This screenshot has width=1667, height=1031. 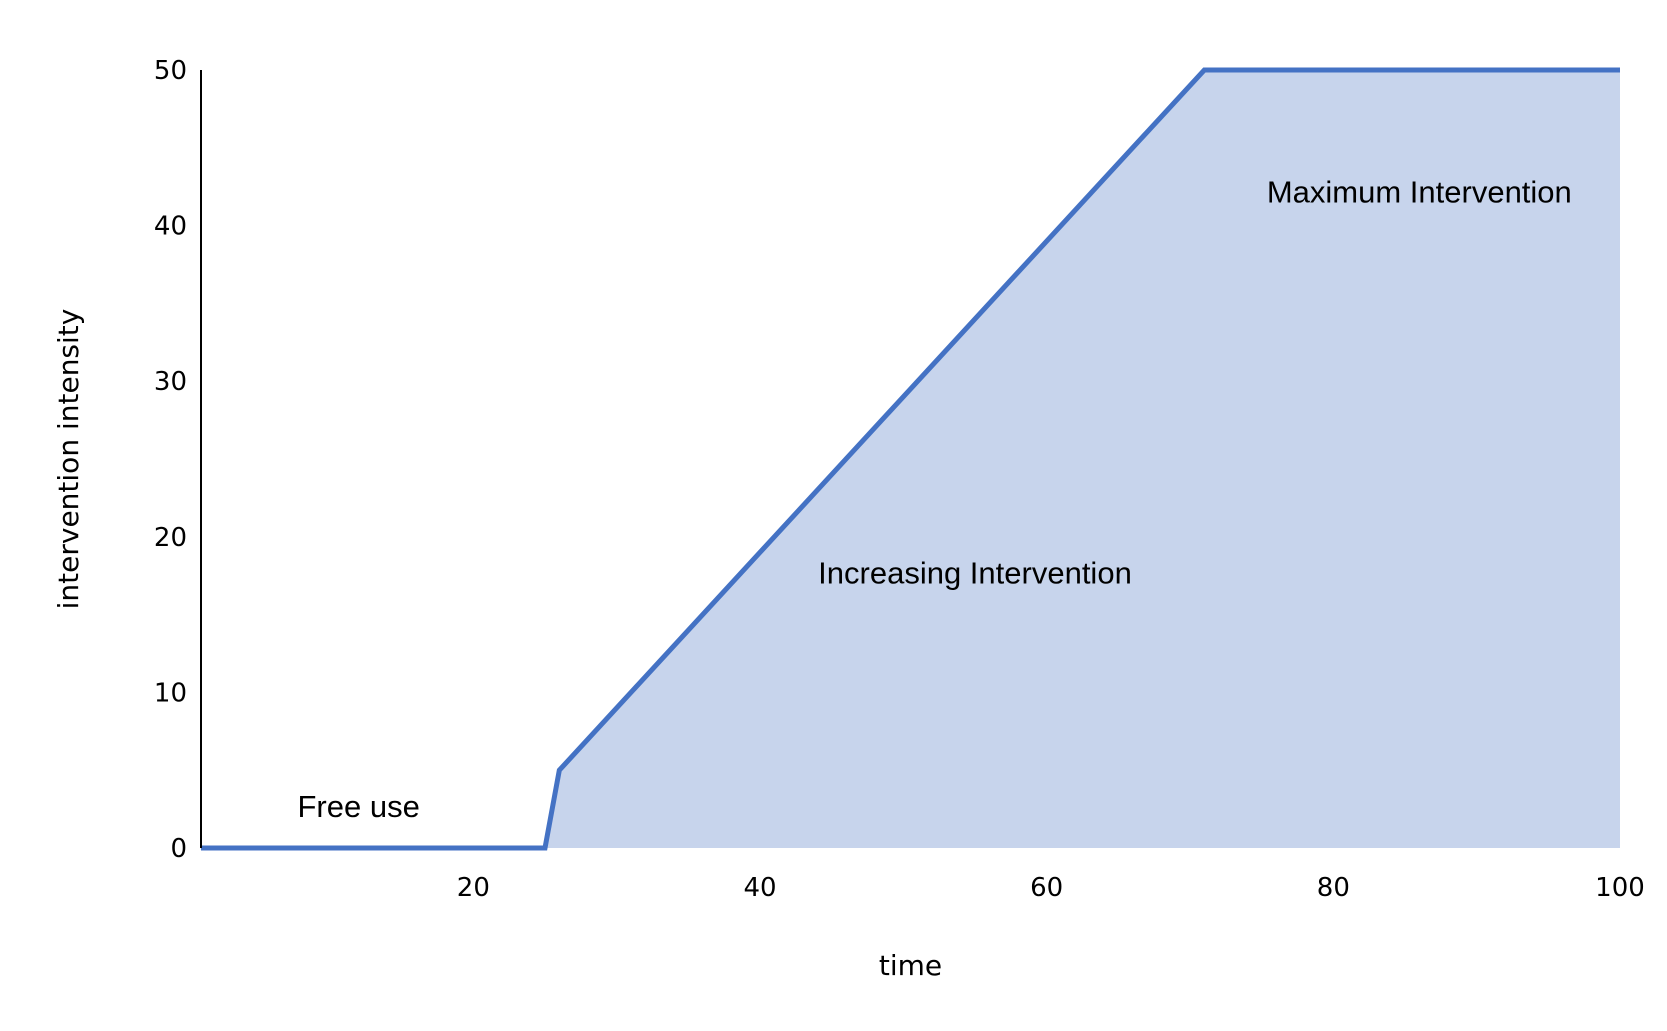 What do you see at coordinates (178, 849) in the screenshot?
I see `y-tick-label: 0` at bounding box center [178, 849].